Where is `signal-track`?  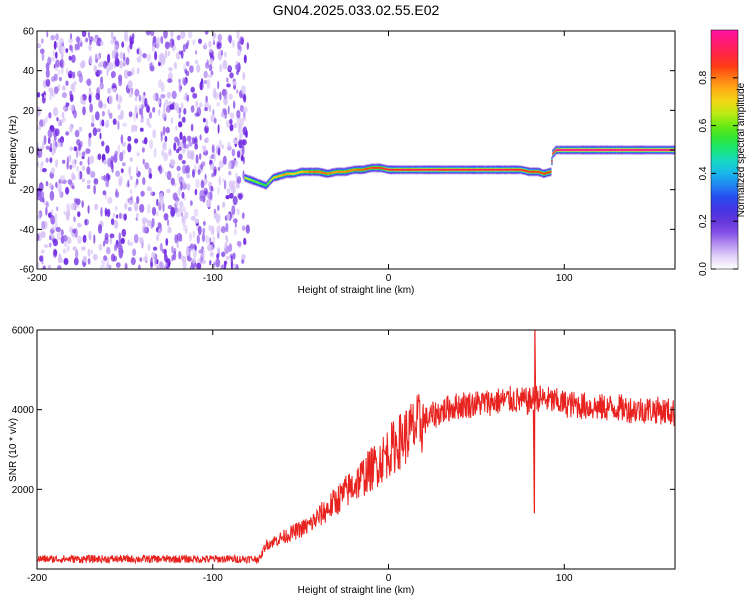
signal-track is located at coordinates (459, 168).